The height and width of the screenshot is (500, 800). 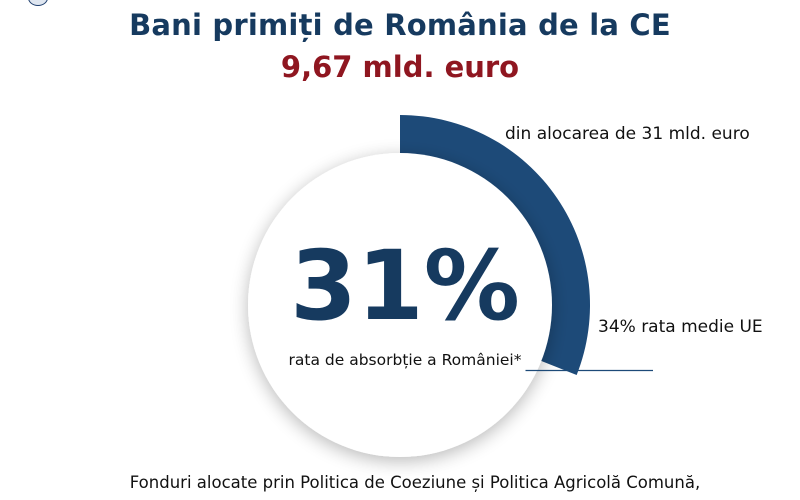 What do you see at coordinates (400, 67) in the screenshot?
I see `amount-received: 9,67 mld. euro` at bounding box center [400, 67].